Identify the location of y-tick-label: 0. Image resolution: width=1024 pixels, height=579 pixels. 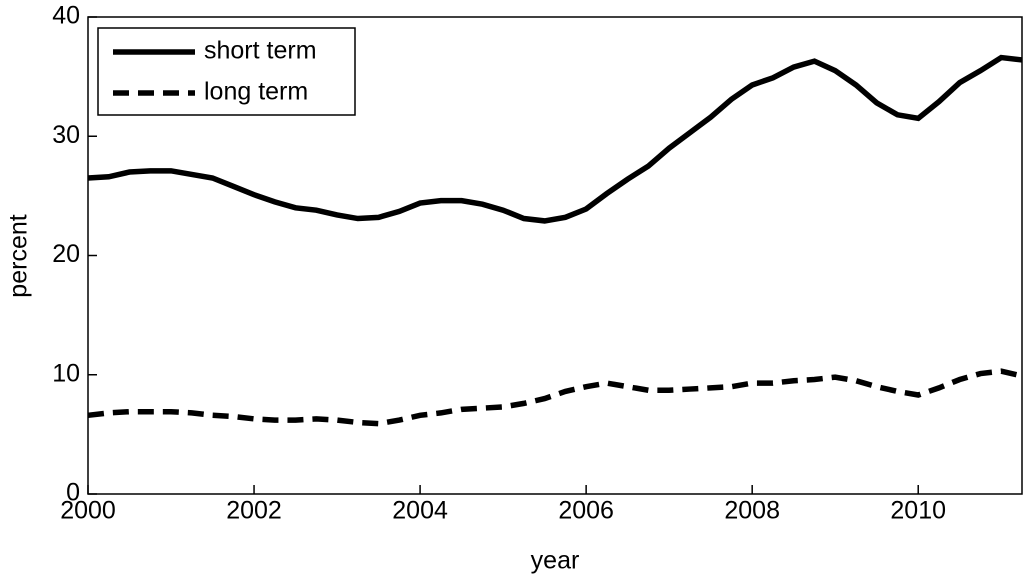
(73, 493).